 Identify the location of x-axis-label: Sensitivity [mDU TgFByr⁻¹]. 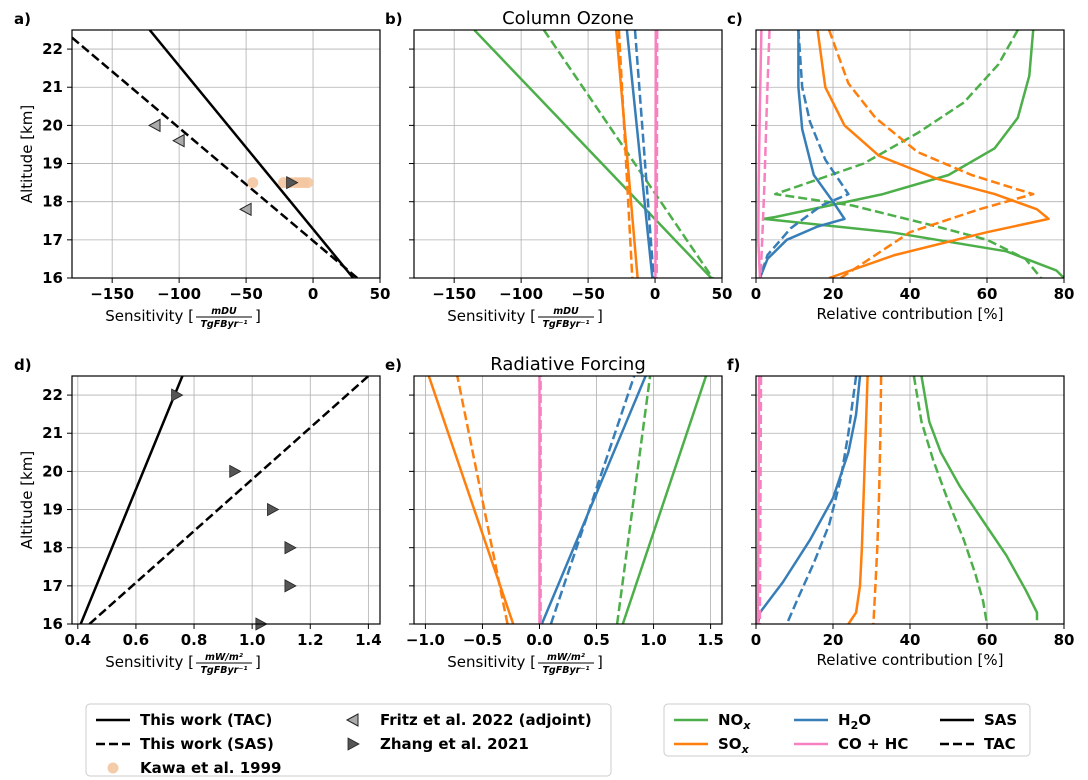
(183, 318).